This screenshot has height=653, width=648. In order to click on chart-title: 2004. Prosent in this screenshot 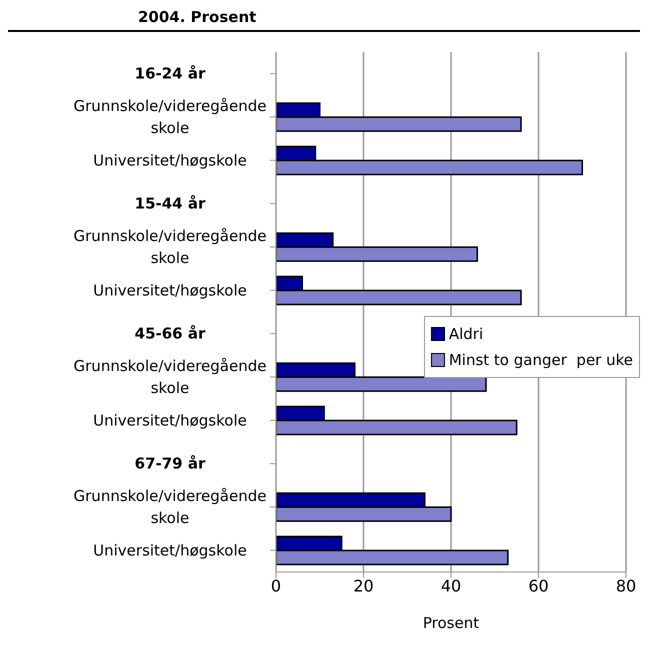, I will do `click(197, 18)`.